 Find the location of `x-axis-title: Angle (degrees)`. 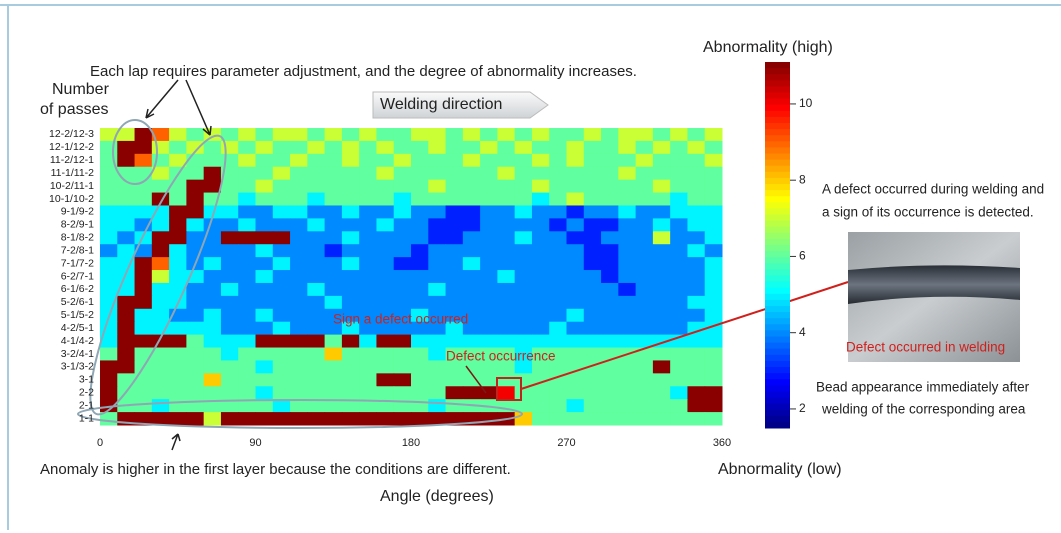

x-axis-title: Angle (degrees) is located at coordinates (437, 496).